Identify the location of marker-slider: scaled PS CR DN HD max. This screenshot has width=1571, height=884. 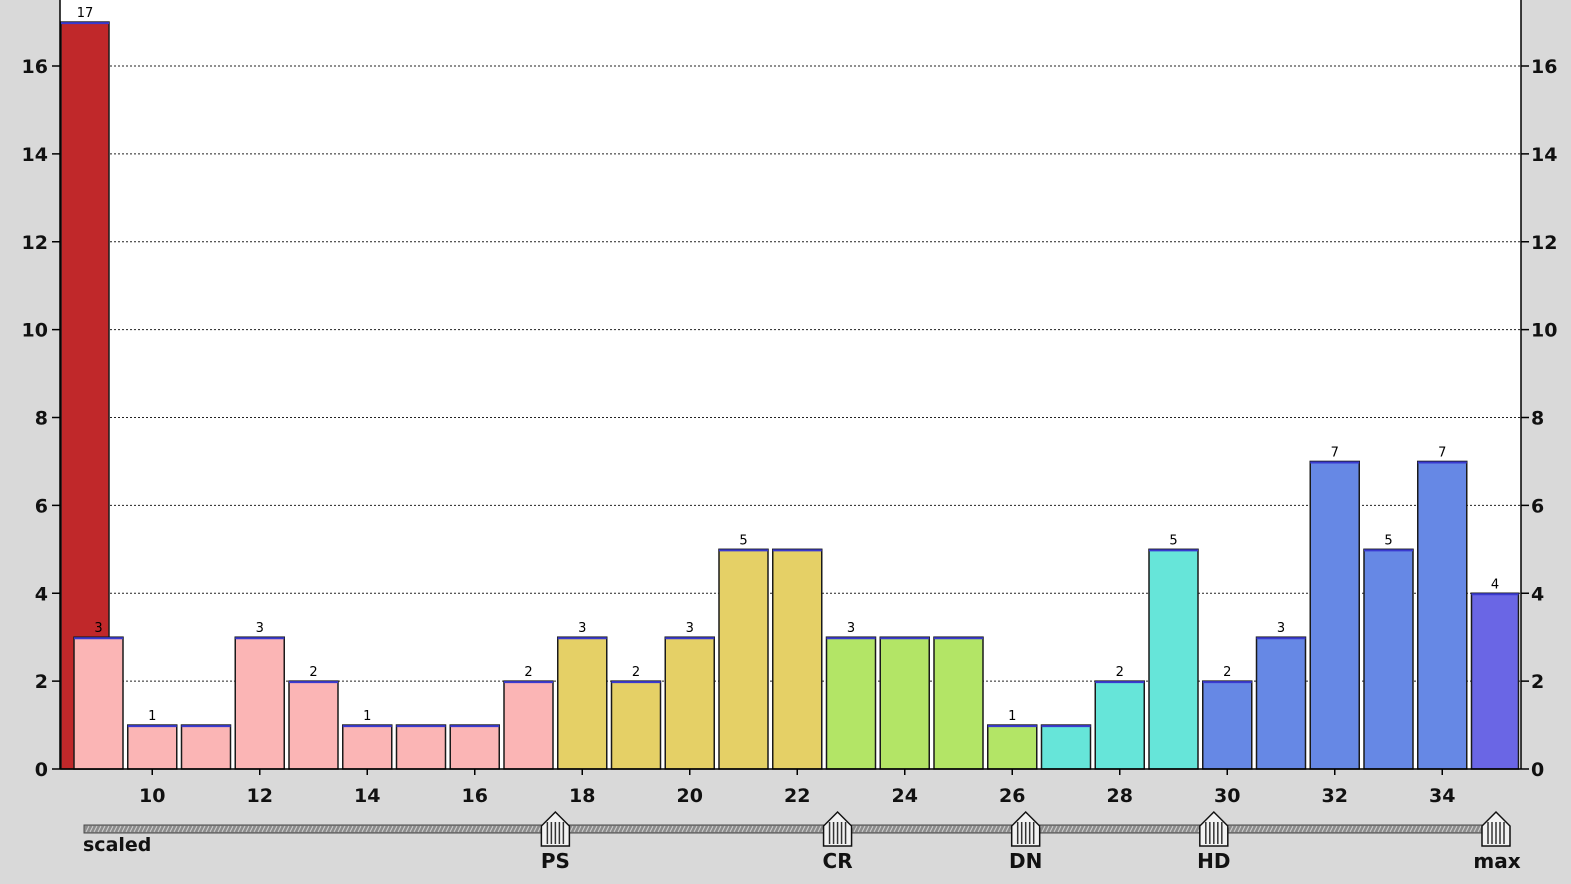
(802, 841).